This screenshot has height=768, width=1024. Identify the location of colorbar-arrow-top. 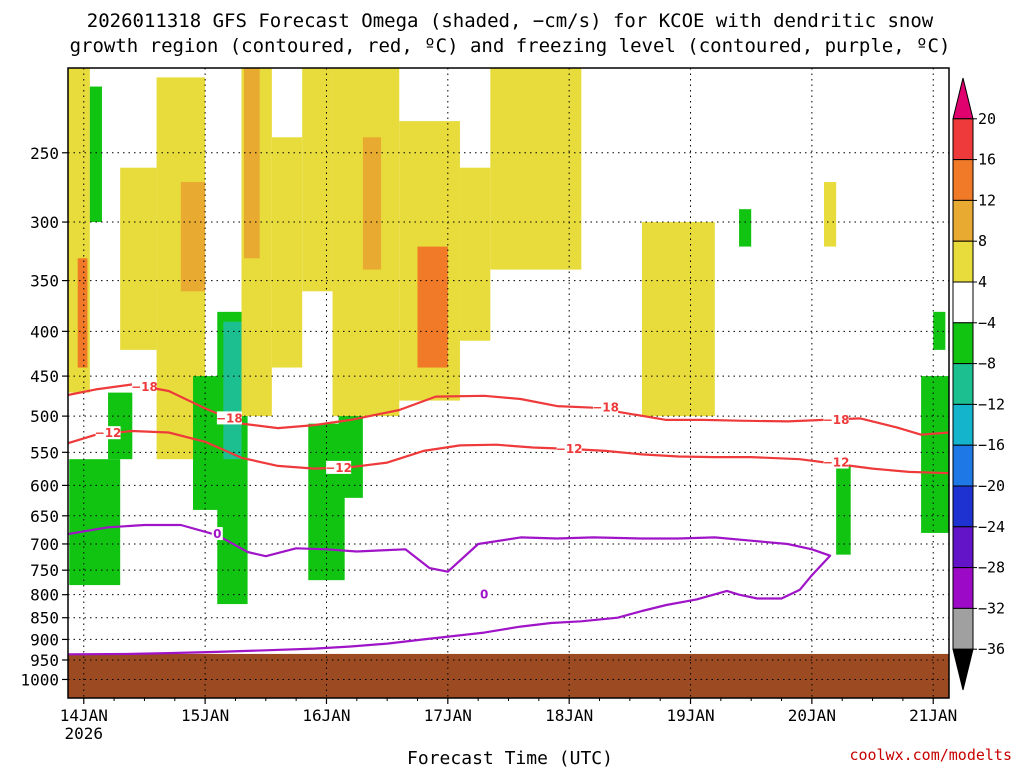
(963, 98).